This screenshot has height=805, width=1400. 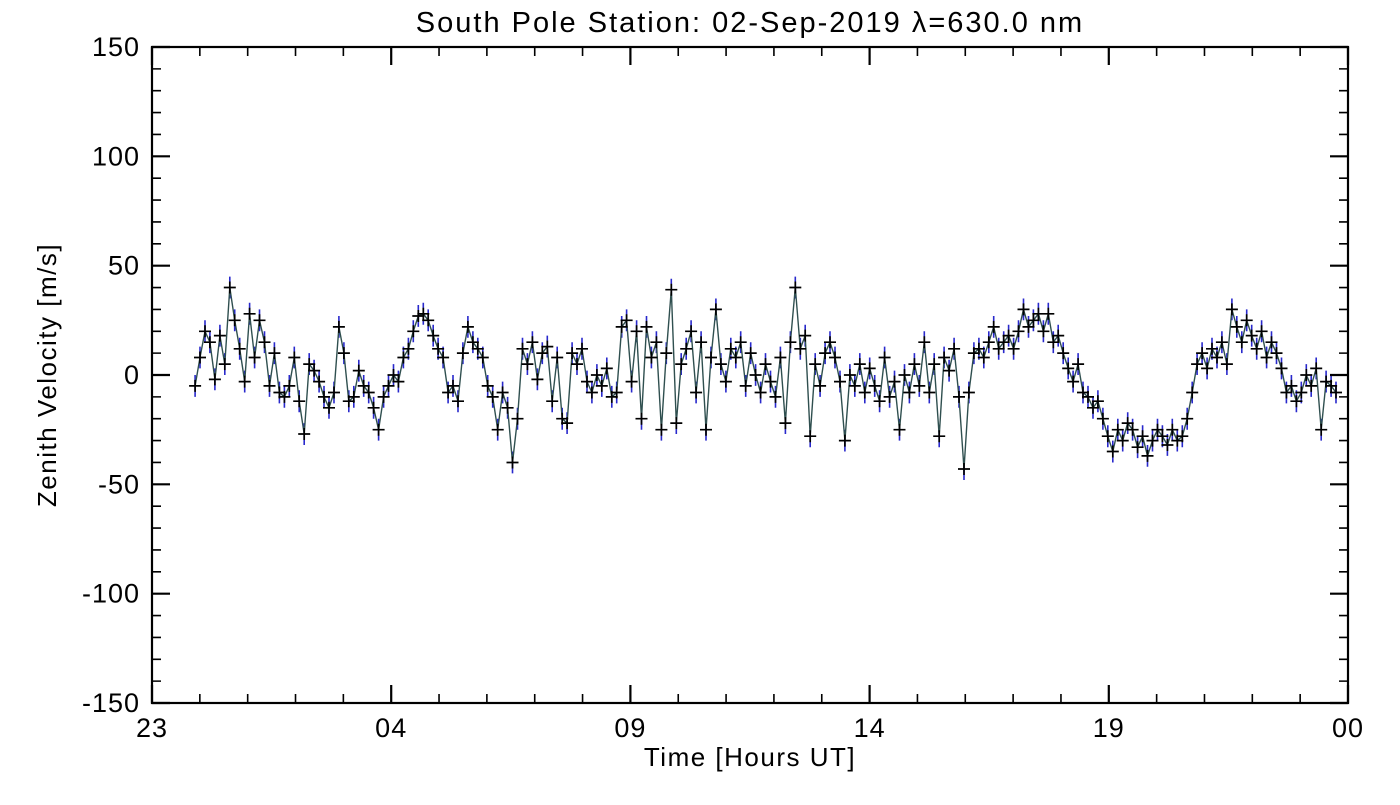 I want to click on x-axis-tick-labels: 23 04 09 14 19 00, so click(x=750, y=728).